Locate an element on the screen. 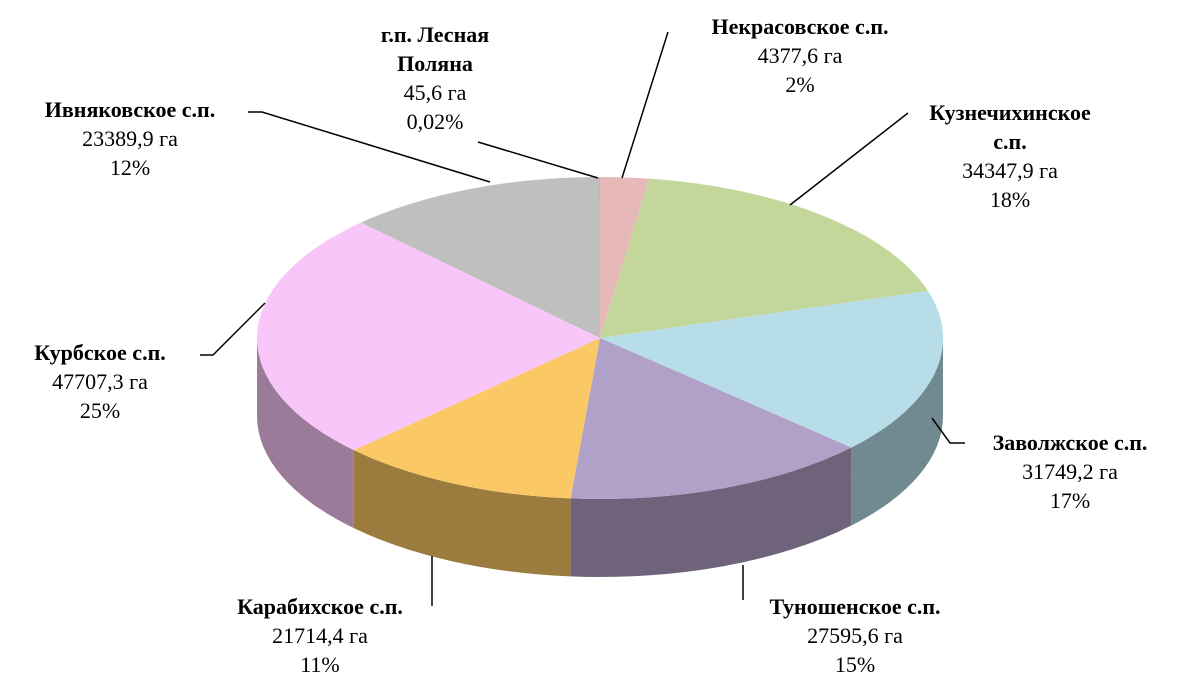 The height and width of the screenshot is (686, 1183). data-label: Курбское с.п. 47707,3 га 25% is located at coordinates (100, 381).